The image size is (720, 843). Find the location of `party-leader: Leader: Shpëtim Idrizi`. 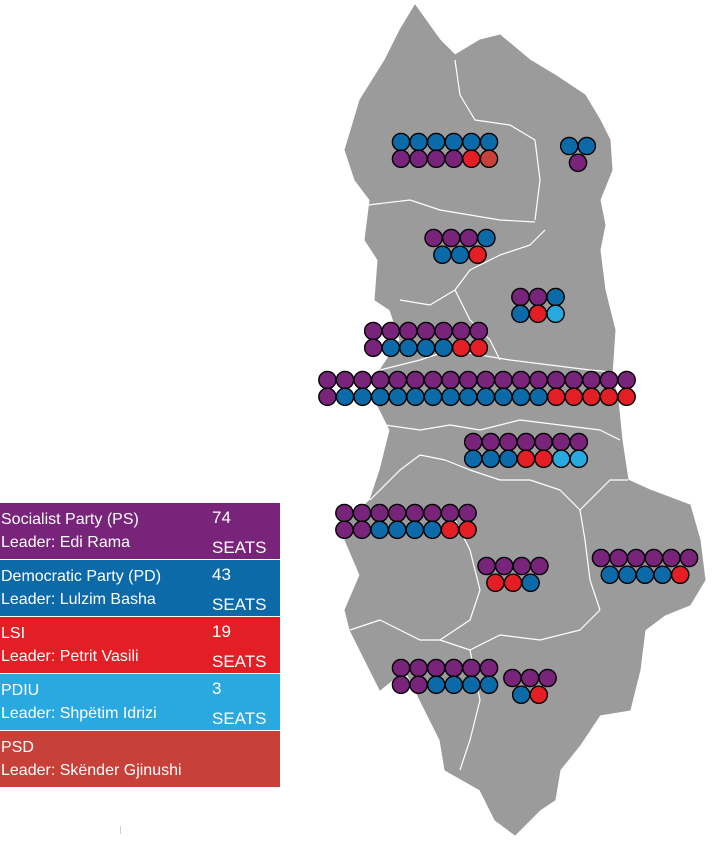

party-leader: Leader: Shpëtim Idrizi is located at coordinates (79, 713).